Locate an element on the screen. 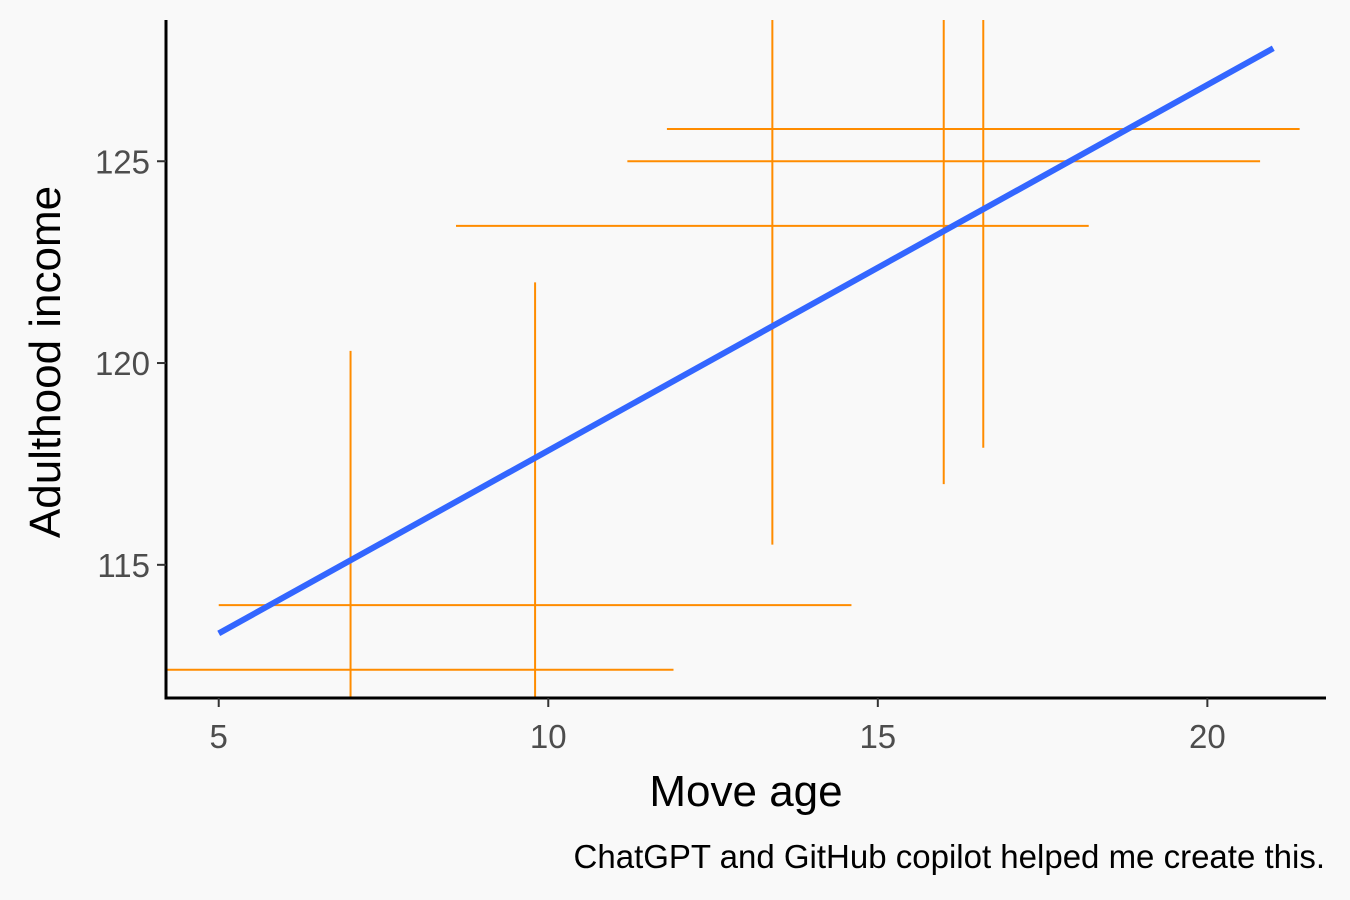 This screenshot has width=1350, height=900. y-axis-title: Adulthood income is located at coordinates (45, 362).